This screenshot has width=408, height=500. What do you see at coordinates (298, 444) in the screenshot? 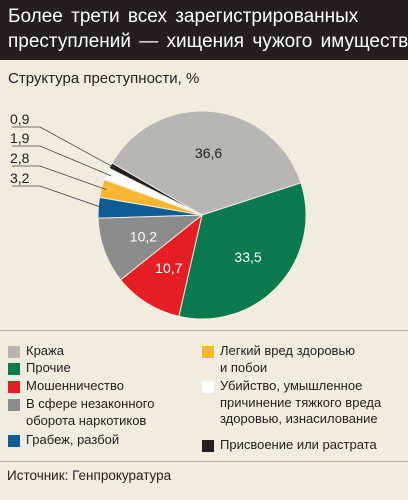
I see `legend-label-embezzlement: Присвоение или растрата` at bounding box center [298, 444].